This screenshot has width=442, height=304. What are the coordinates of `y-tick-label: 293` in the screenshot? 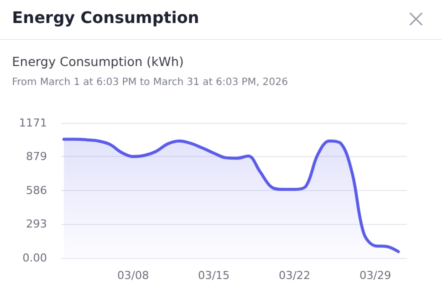 It's located at (36, 224).